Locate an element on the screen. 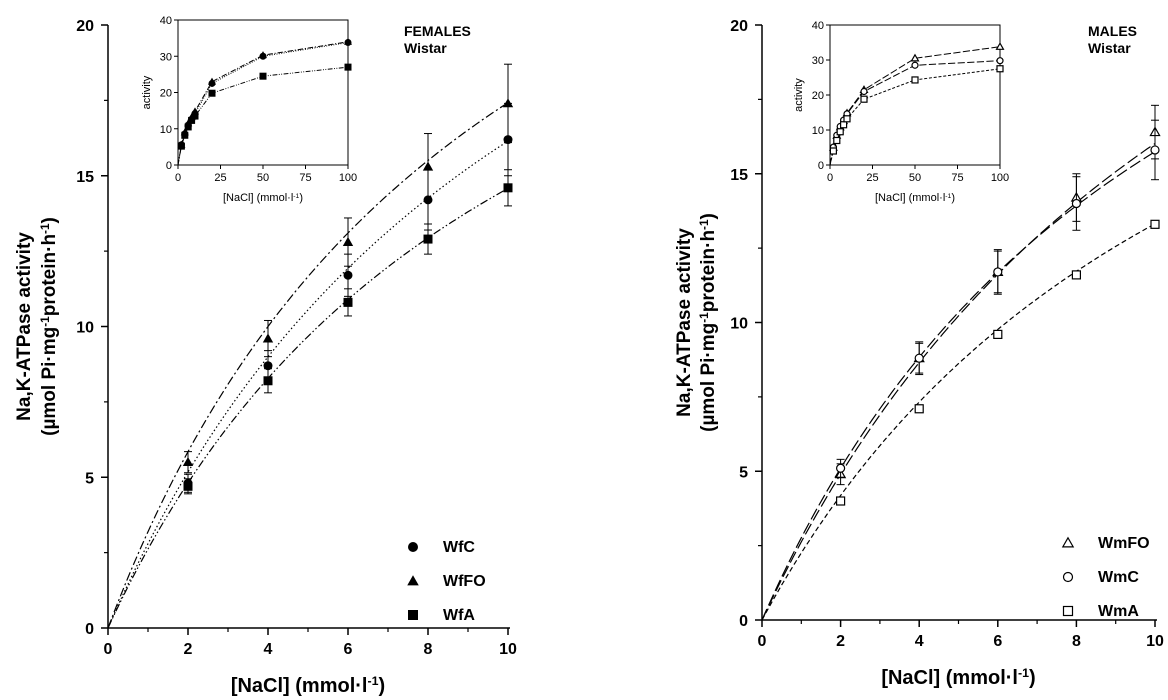  legend-label-WmA: WmA is located at coordinates (1118, 611).